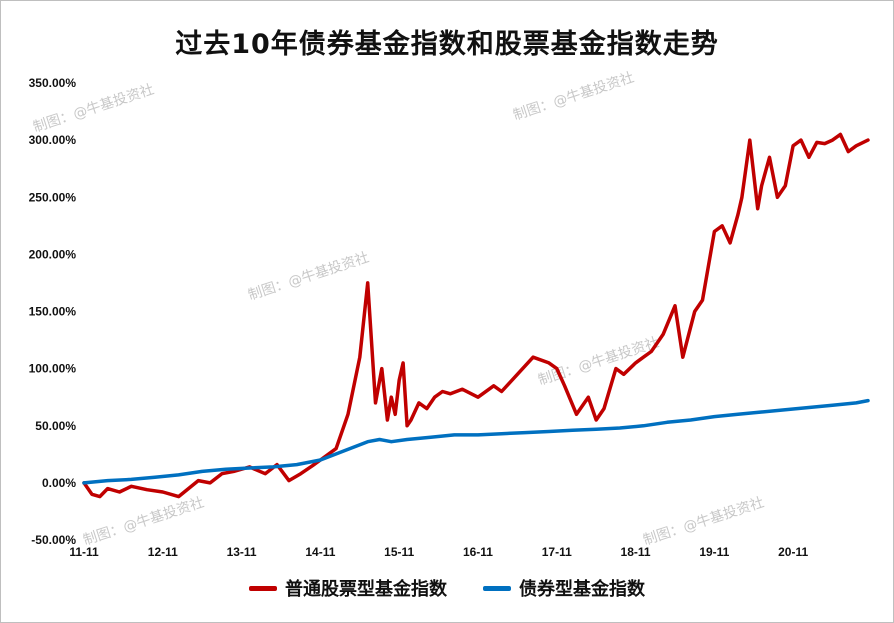 Image resolution: width=894 pixels, height=623 pixels. I want to click on legend-swatch-bond, so click(497, 588).